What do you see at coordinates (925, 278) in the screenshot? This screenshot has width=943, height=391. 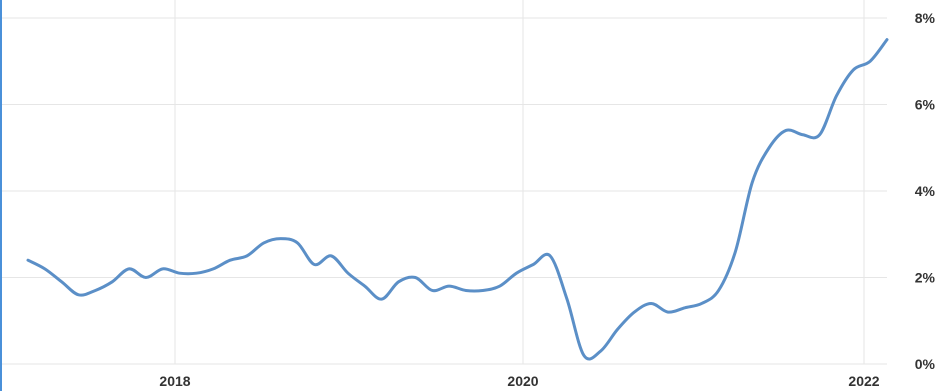 I see `y-tick-label: 2%` at bounding box center [925, 278].